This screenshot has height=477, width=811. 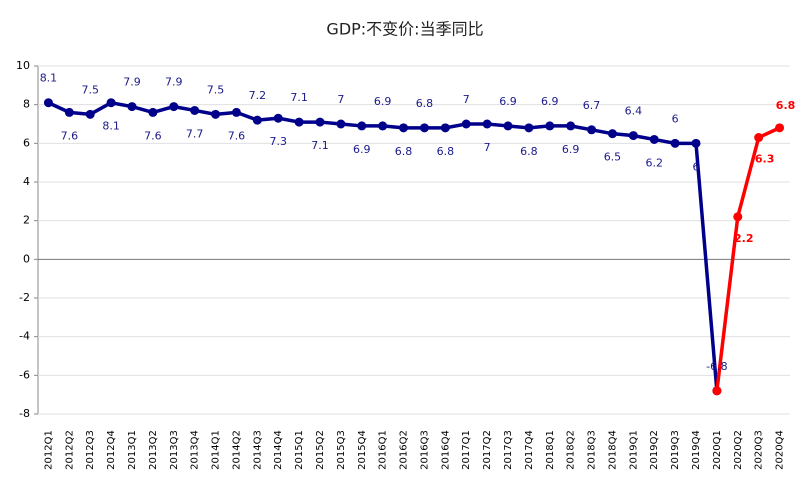 What do you see at coordinates (26, 142) in the screenshot?
I see `y-tick-label: 6` at bounding box center [26, 142].